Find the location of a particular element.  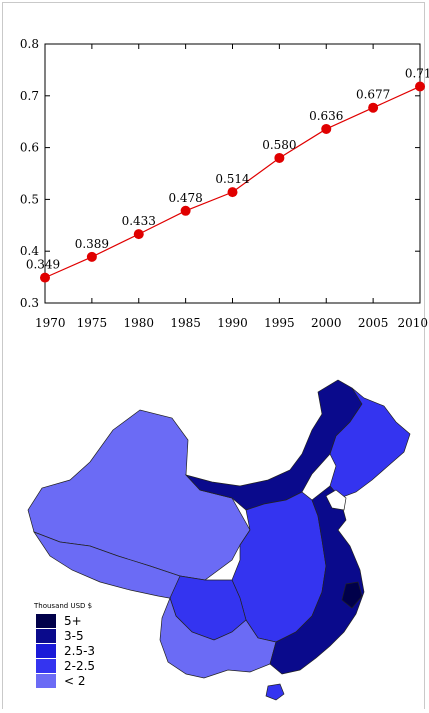

x-tick-label: 2005 is located at coordinates (373, 323).